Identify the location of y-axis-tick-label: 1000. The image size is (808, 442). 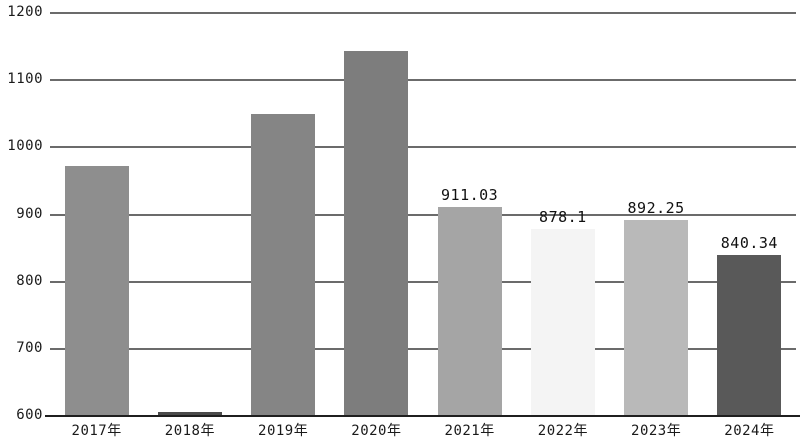
(25, 146).